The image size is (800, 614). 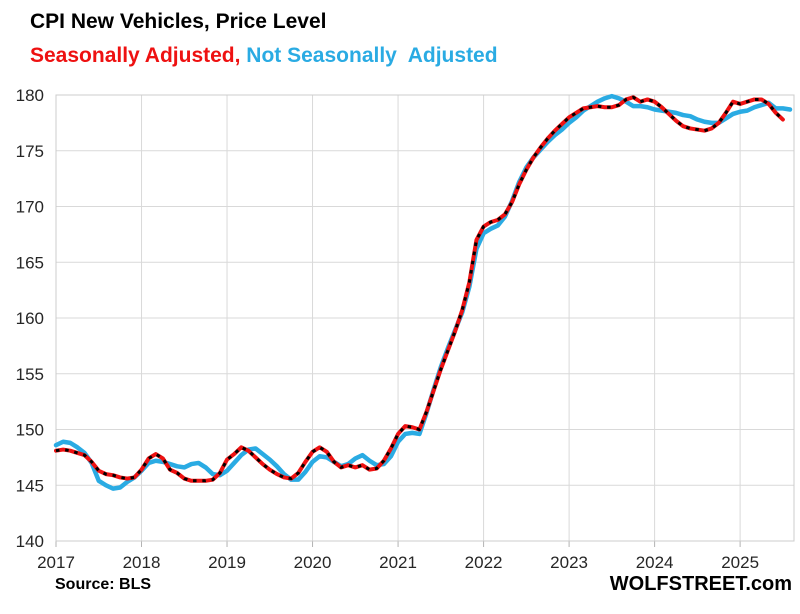 I want to click on source-label: Source: BLS, so click(x=103, y=584).